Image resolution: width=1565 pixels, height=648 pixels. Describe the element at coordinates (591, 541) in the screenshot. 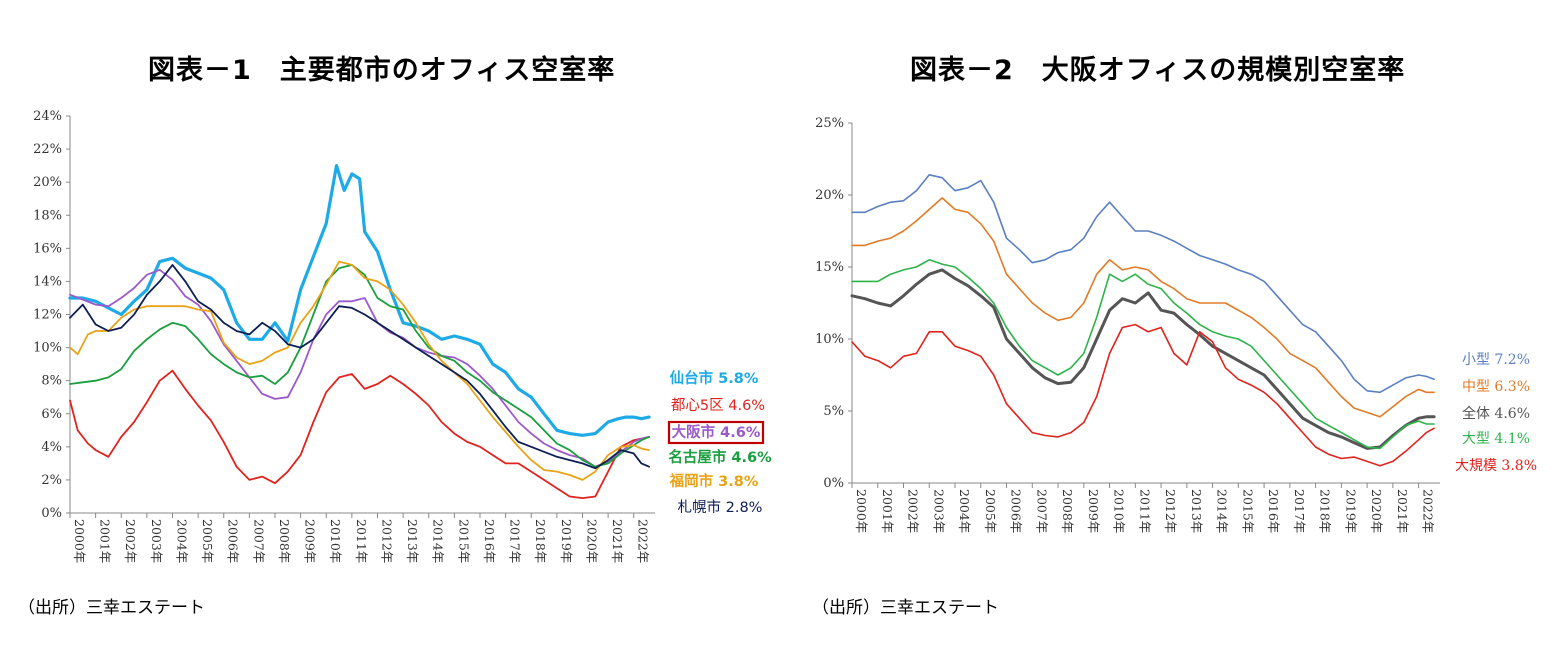

I see `chart1-x-tick-label: 2020年` at that location.